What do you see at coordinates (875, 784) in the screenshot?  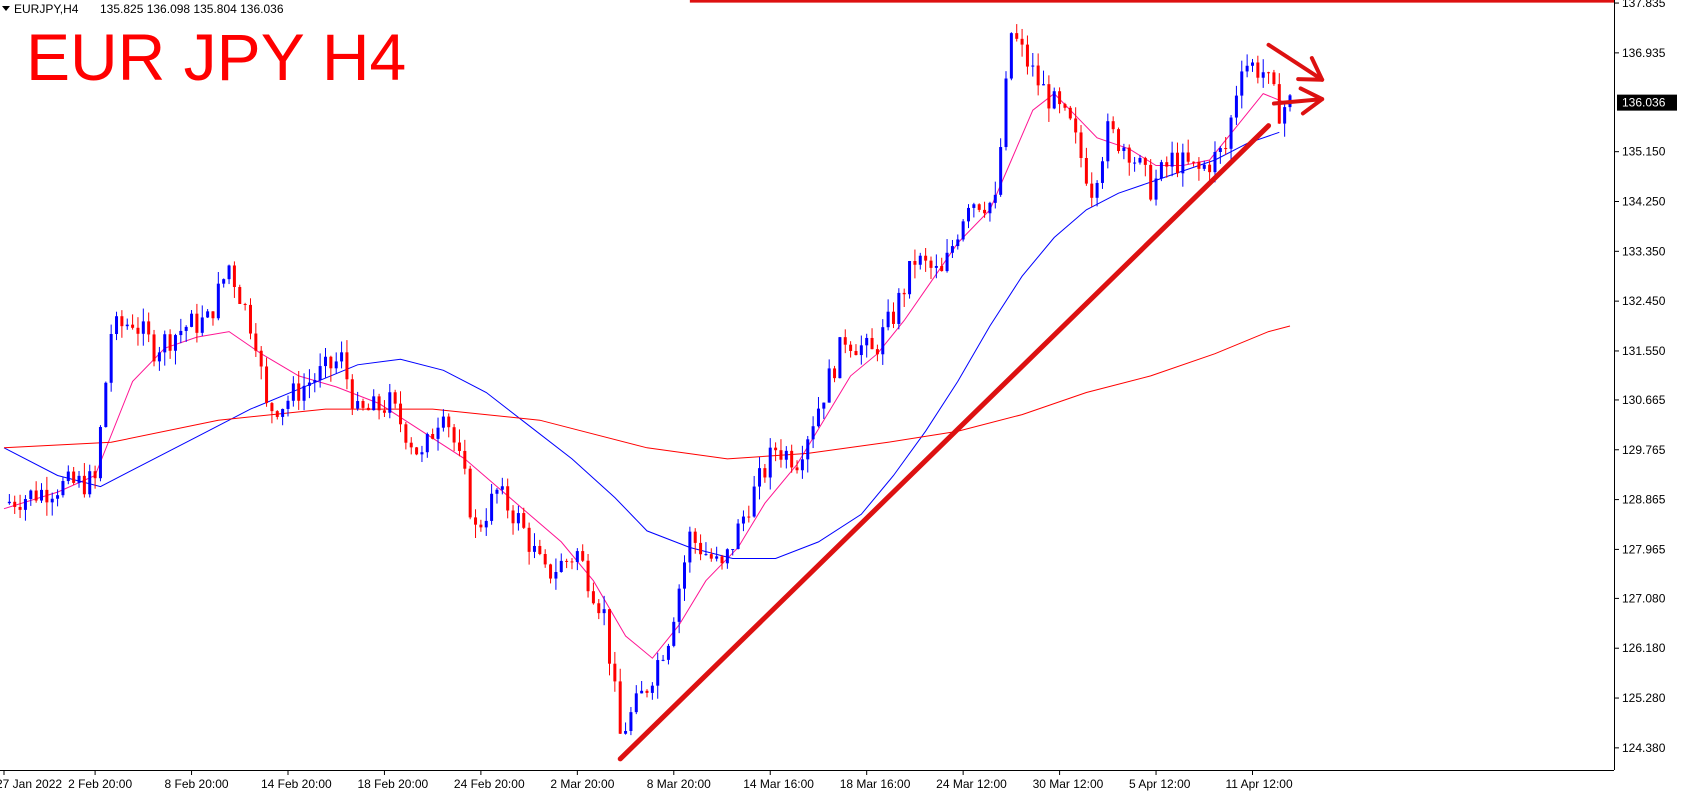 I see `time-tick-label: 18 Mar 16:00` at bounding box center [875, 784].